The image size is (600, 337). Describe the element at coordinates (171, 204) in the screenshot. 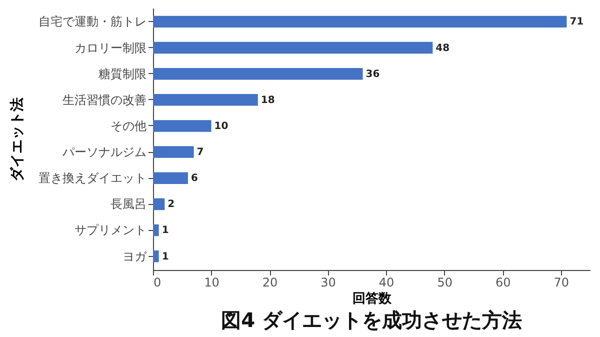

I see `data-label: 2` at that location.